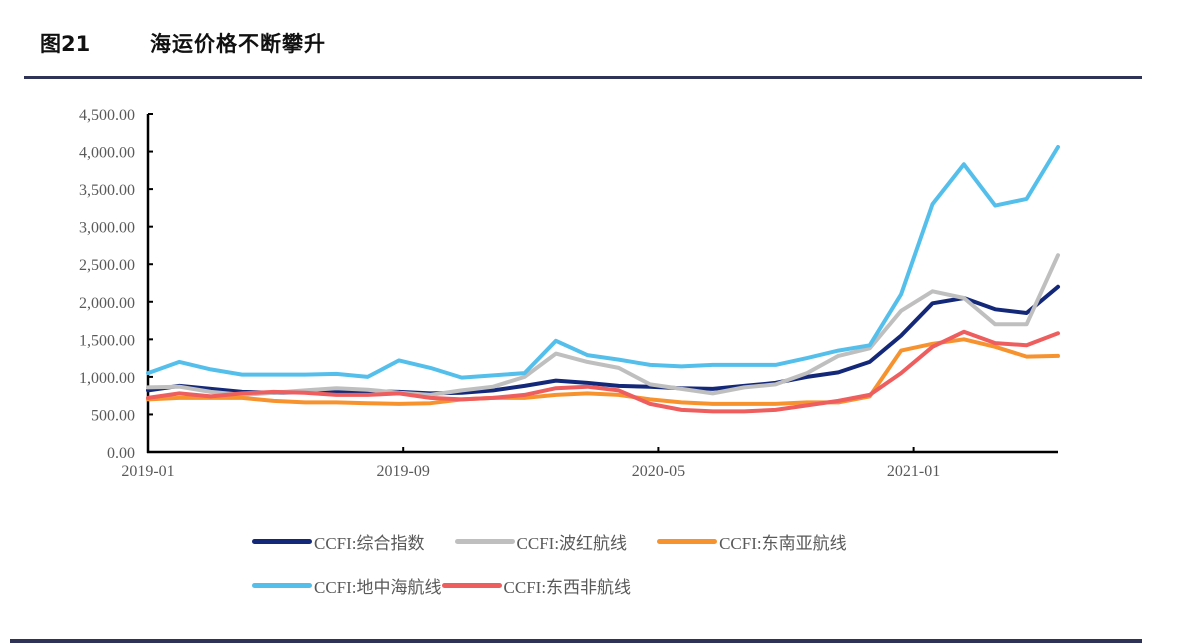 The height and width of the screenshot is (644, 1200). I want to click on y-tick-label: 2,000.00, so click(107, 303).